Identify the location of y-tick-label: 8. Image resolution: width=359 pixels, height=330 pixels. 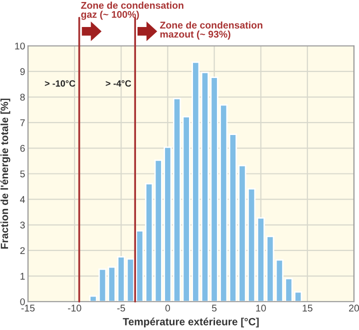
(22, 97).